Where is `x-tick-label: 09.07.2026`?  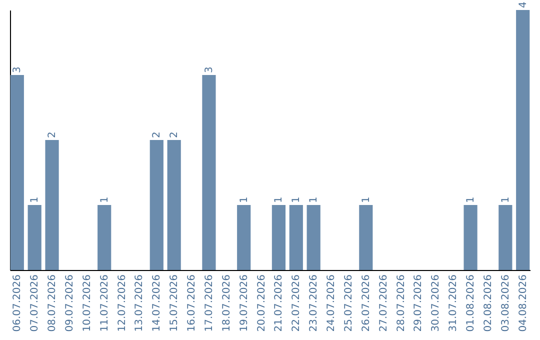 x-tick-label: 09.07.2026 is located at coordinates (70, 303).